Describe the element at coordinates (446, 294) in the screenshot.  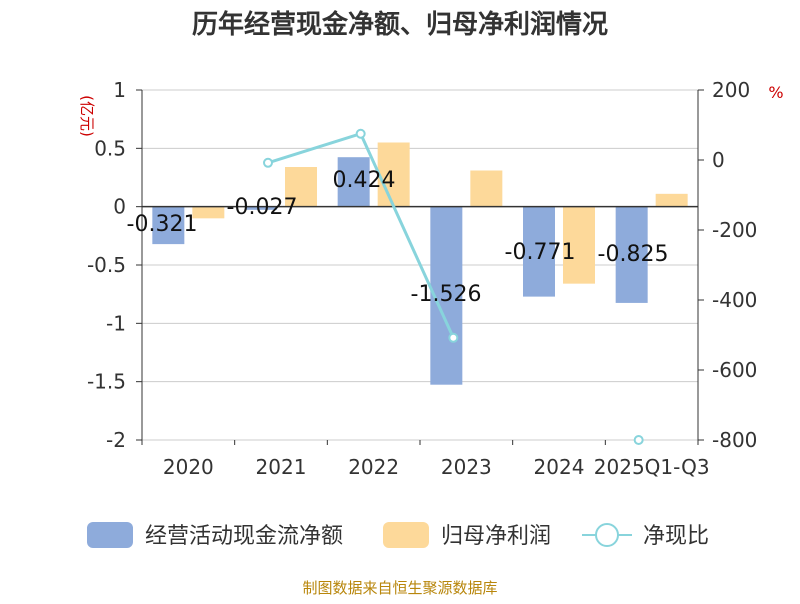
I see `cashflow-data-label: -1.526` at that location.